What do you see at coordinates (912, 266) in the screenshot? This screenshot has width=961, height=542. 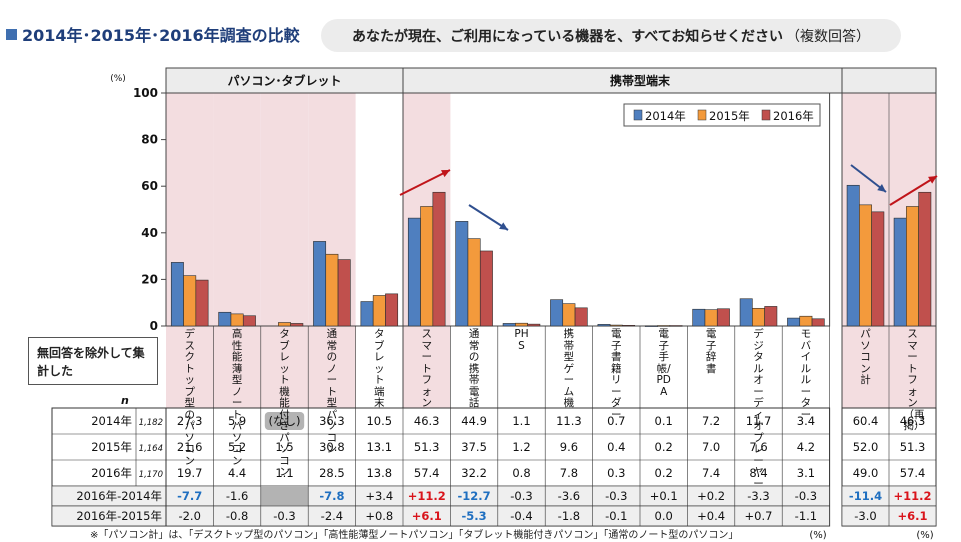 I see `summary1-bar-2015年` at bounding box center [912, 266].